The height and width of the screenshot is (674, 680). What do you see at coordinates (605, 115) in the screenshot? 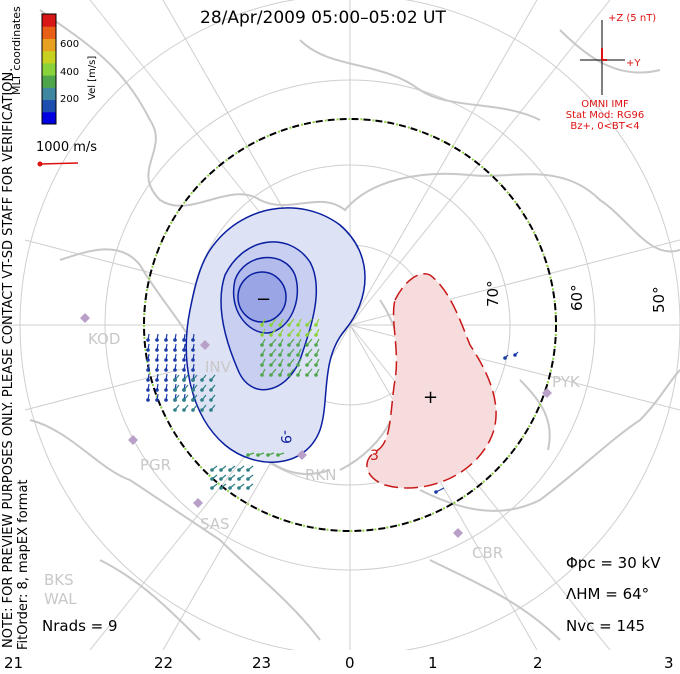
I see `imf-model: Stat Mod: RG96` at bounding box center [605, 115].